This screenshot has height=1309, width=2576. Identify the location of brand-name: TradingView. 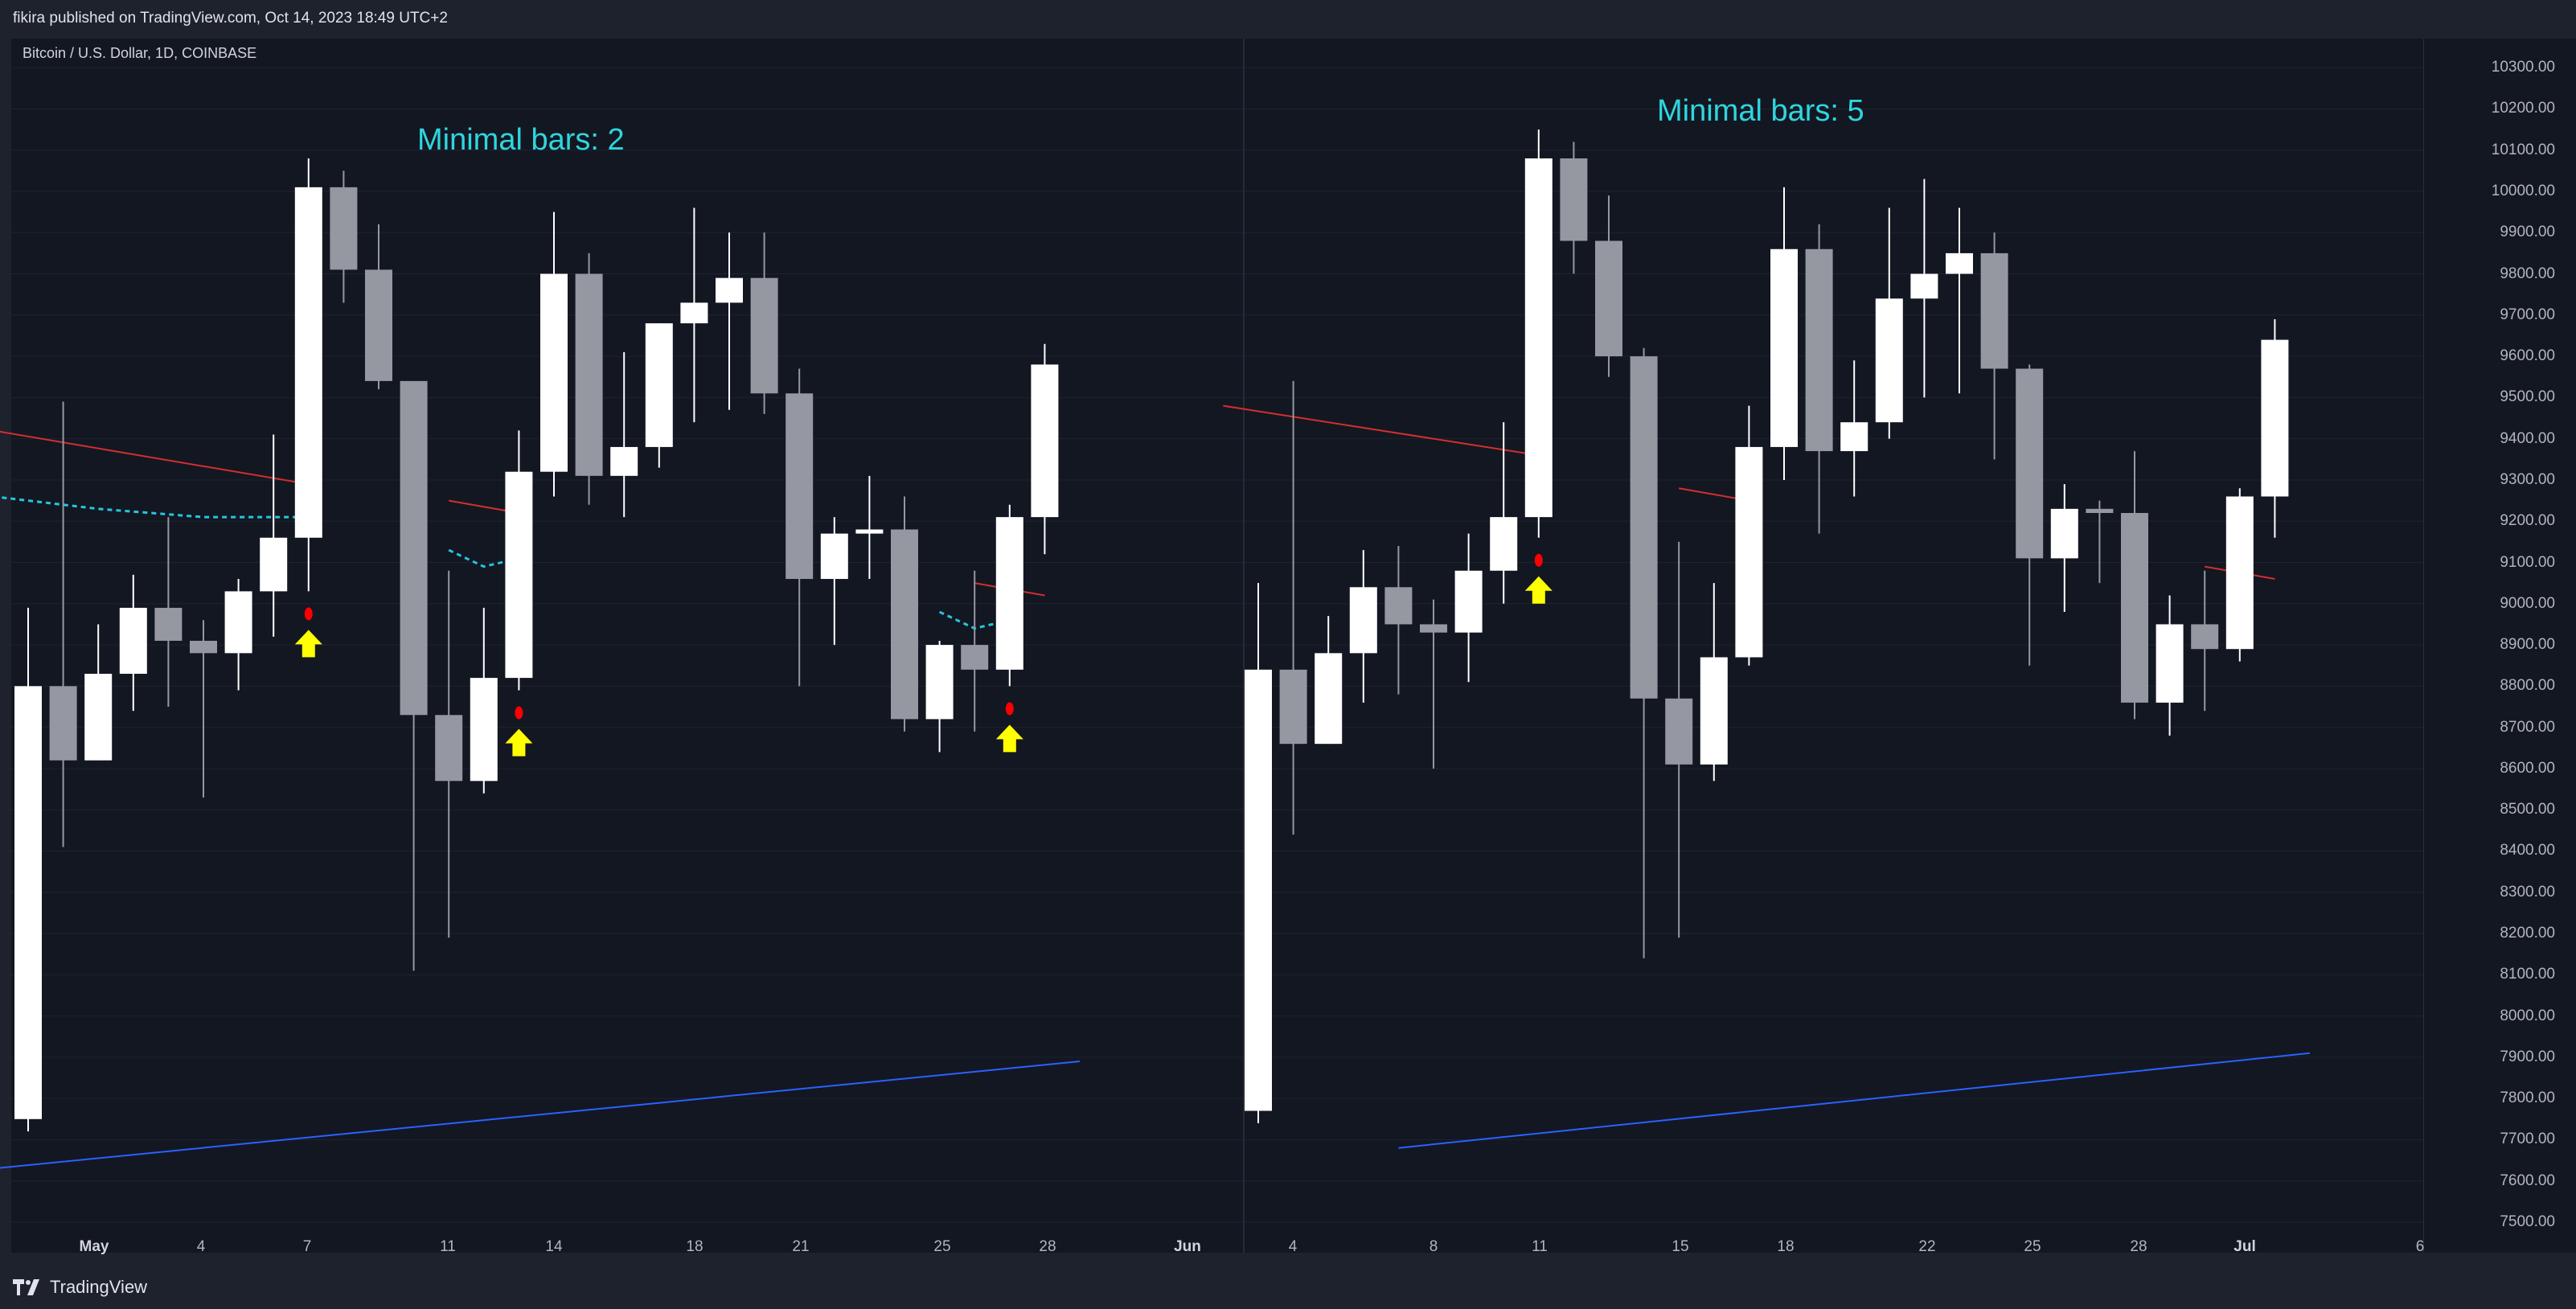
(99, 1287).